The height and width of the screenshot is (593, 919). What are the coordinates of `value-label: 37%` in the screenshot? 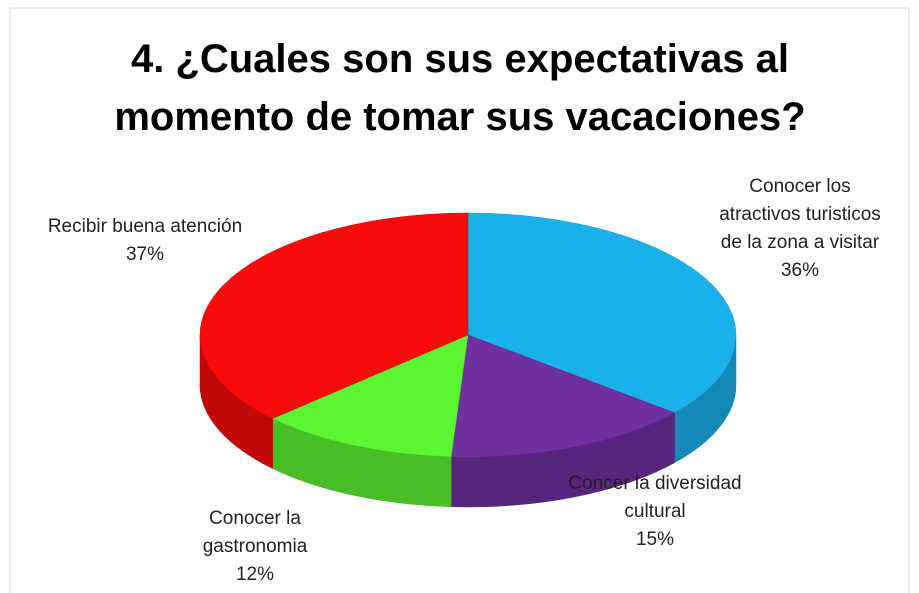 It's located at (145, 254).